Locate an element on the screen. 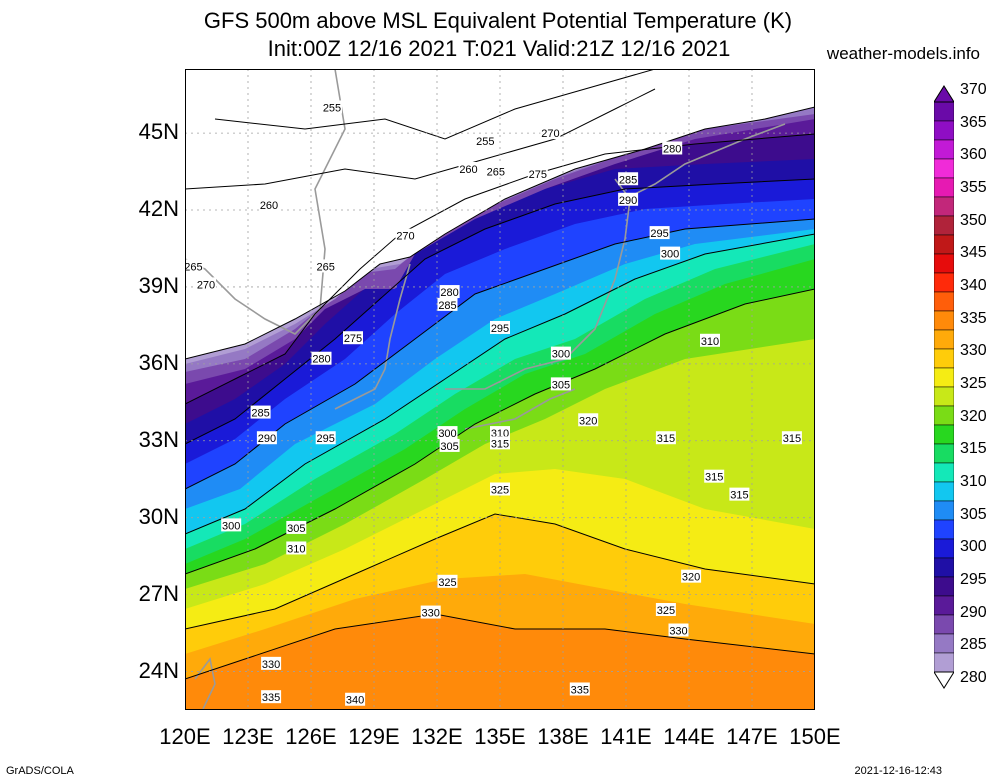 The height and width of the screenshot is (779, 1000). lon-tick-label: 126E is located at coordinates (311, 736).